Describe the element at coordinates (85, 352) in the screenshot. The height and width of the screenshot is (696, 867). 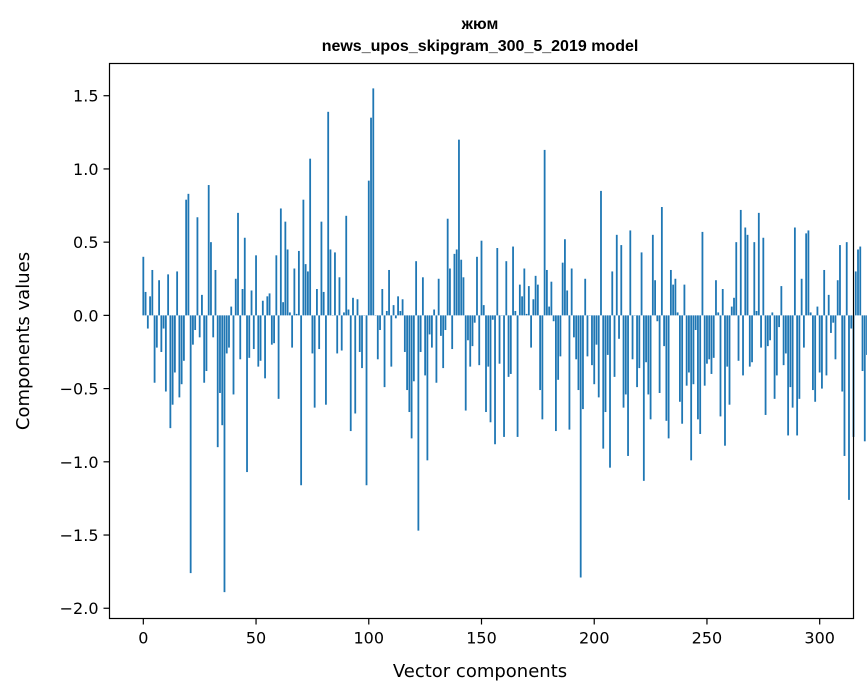
I see `y-axis-ticks: −2.0 −1.5 −1.0 −0.5 0.0 0.5 1.0 1.5` at that location.